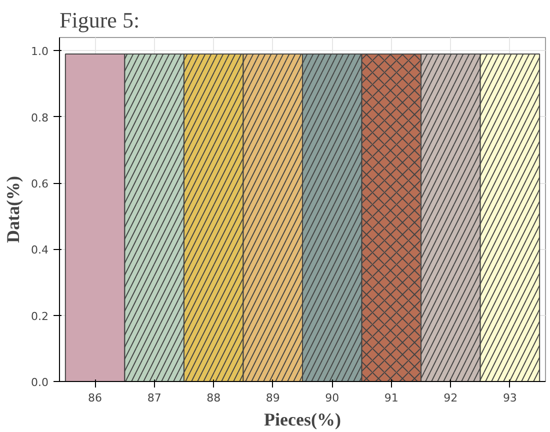  I want to click on x-tick-label: 87, so click(154, 398).